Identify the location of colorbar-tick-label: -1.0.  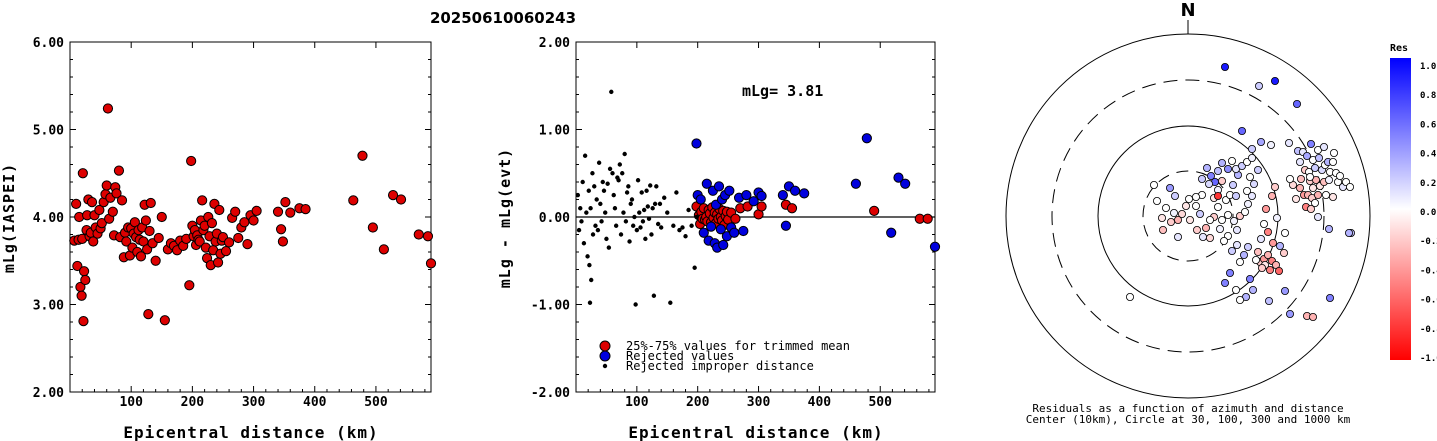
(1428, 359).